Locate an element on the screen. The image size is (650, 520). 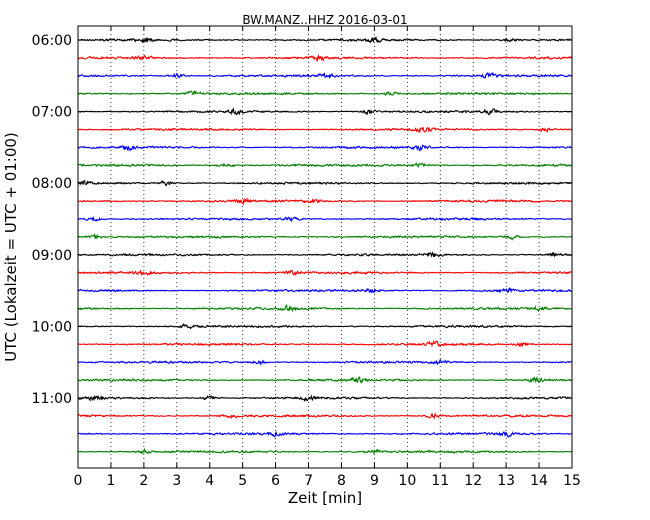
x-tick-label: 11 is located at coordinates (440, 481).